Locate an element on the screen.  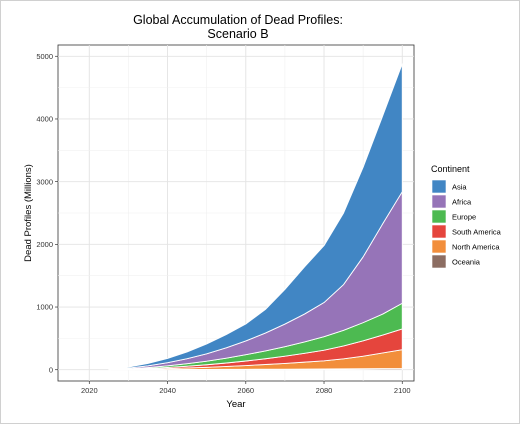
x-tick-label: 2020 is located at coordinates (89, 390).